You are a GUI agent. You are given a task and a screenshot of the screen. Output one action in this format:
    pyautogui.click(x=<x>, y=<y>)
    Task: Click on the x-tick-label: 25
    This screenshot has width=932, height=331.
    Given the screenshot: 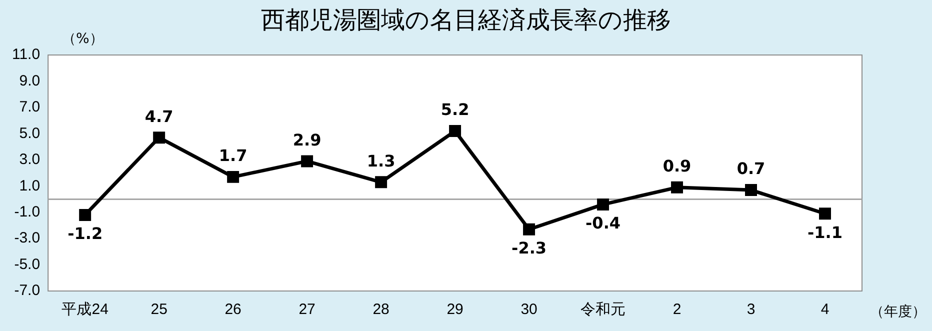 What is the action you would take?
    pyautogui.click(x=159, y=309)
    